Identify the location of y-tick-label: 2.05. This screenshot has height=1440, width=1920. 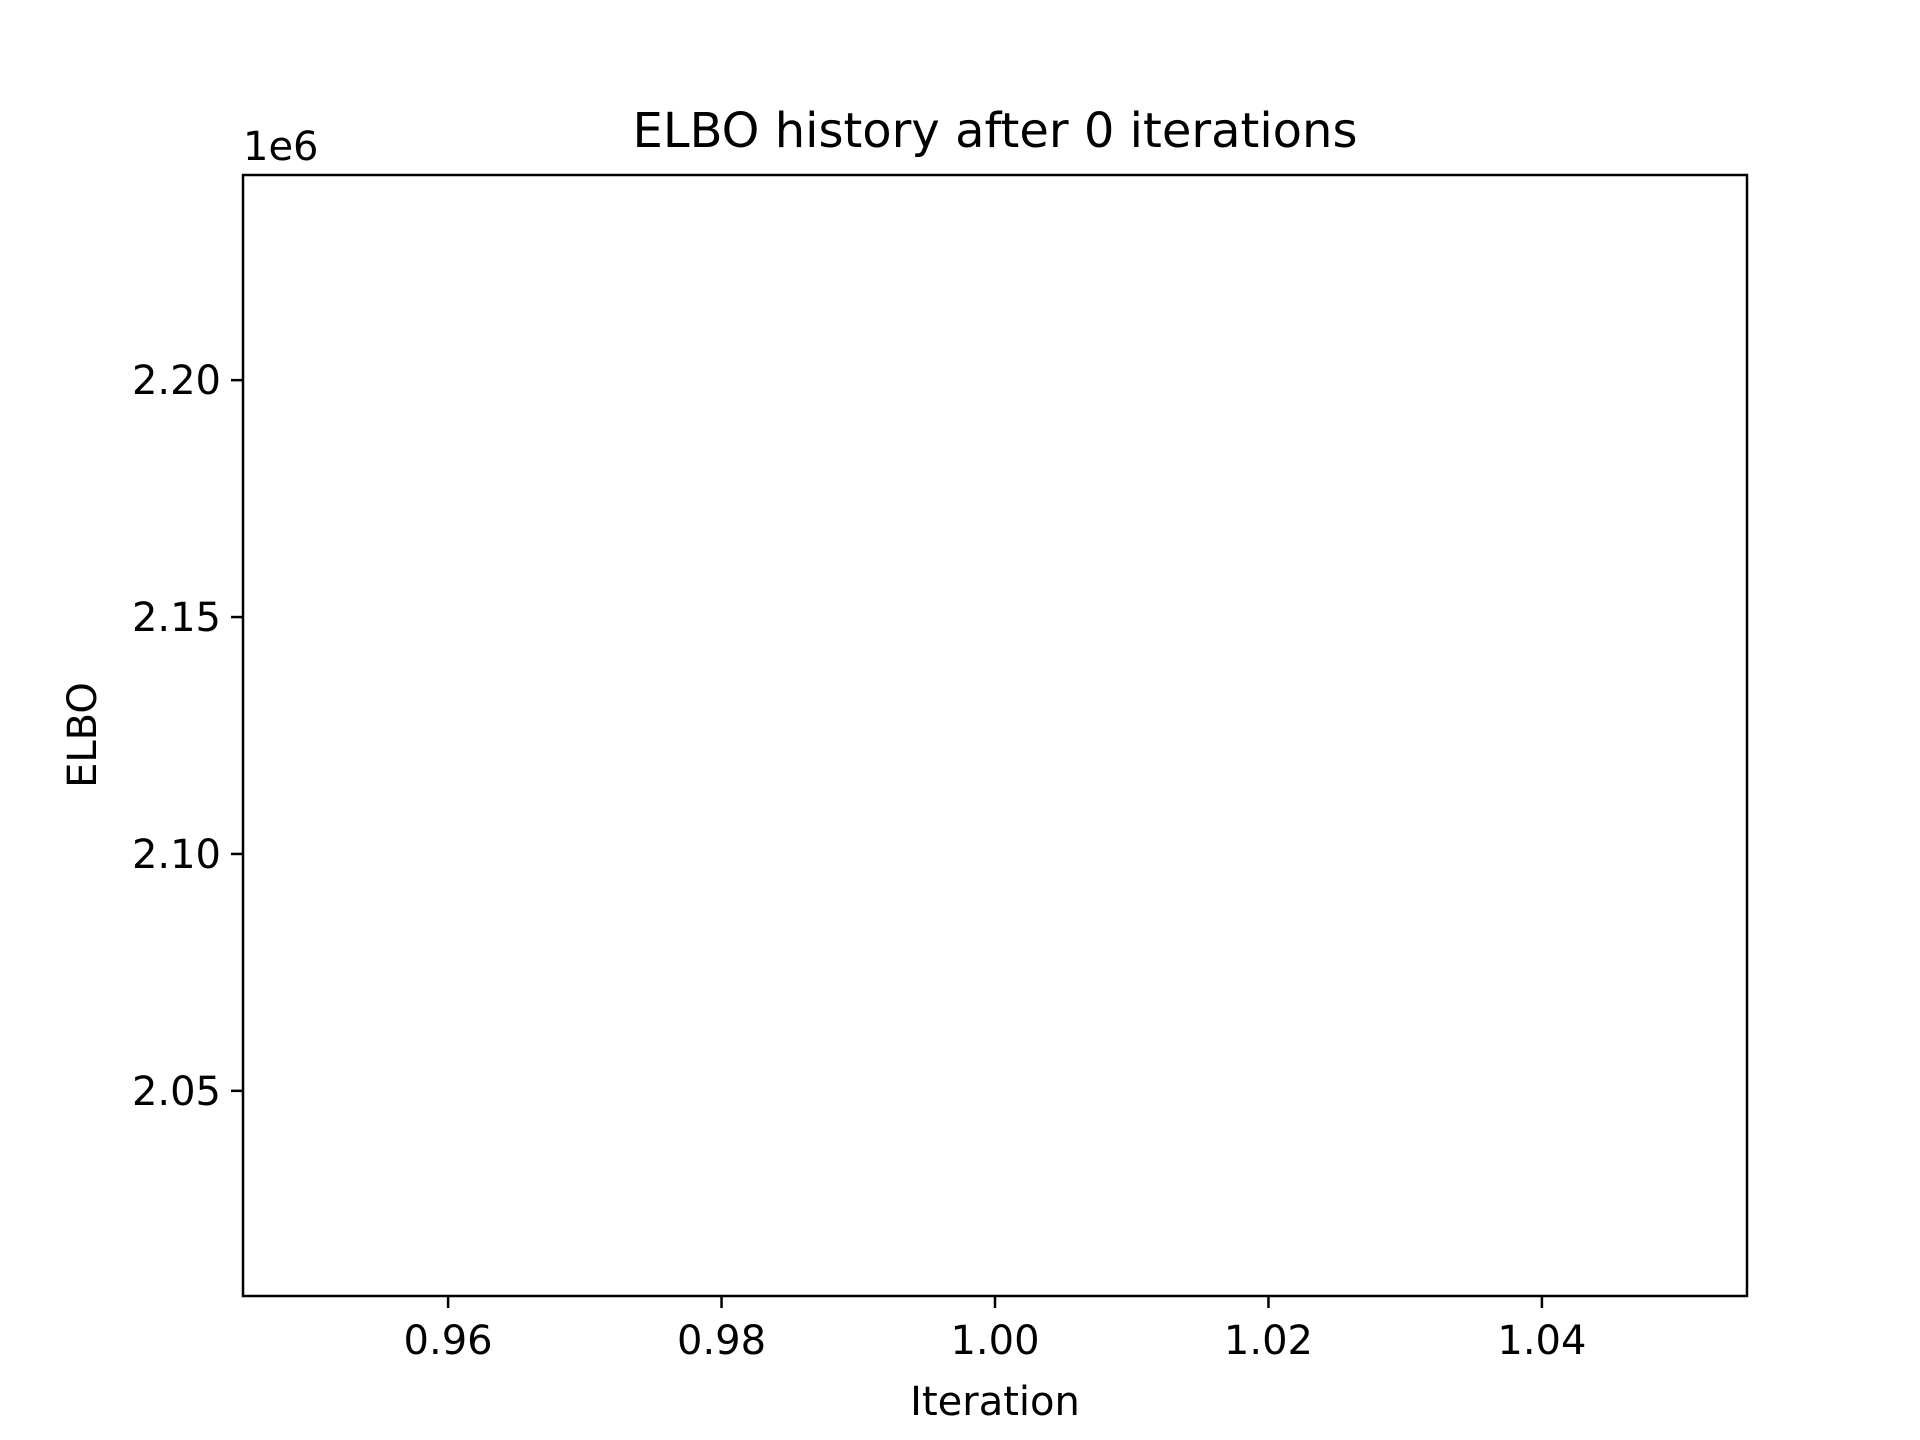
(176, 1092).